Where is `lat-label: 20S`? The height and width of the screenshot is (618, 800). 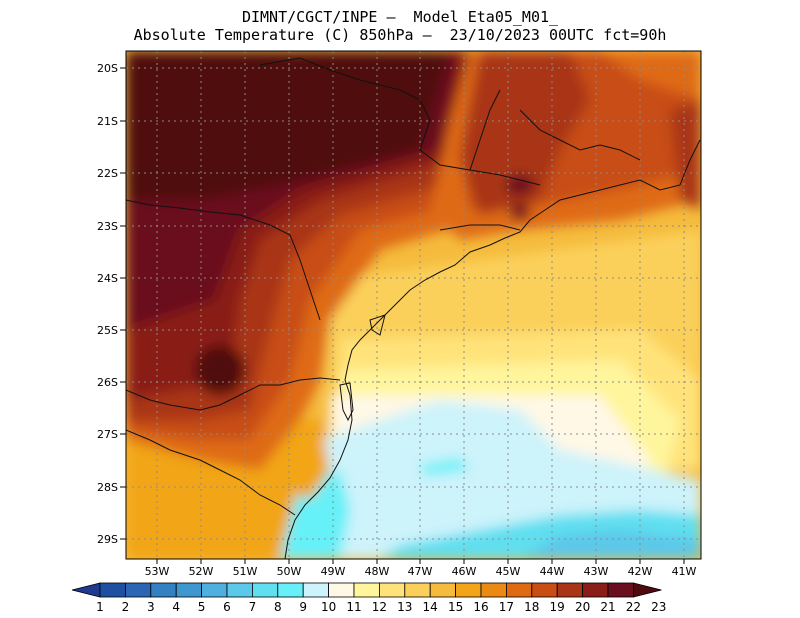
lat-label: 20S is located at coordinates (107, 68).